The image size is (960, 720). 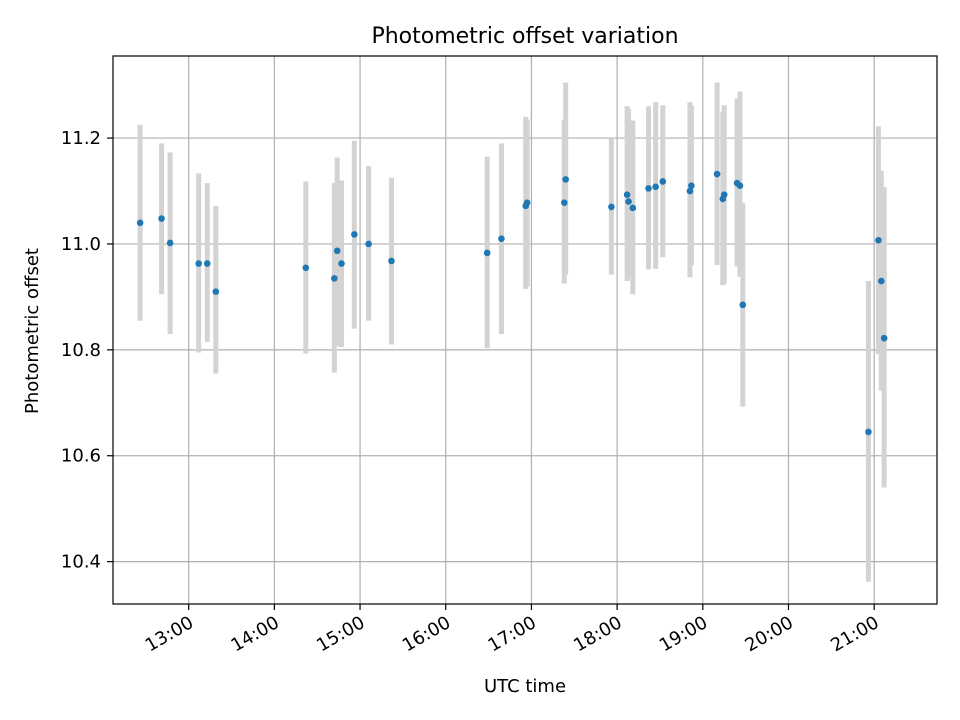 I want to click on y-tick-label: 10.6, so click(x=81, y=456).